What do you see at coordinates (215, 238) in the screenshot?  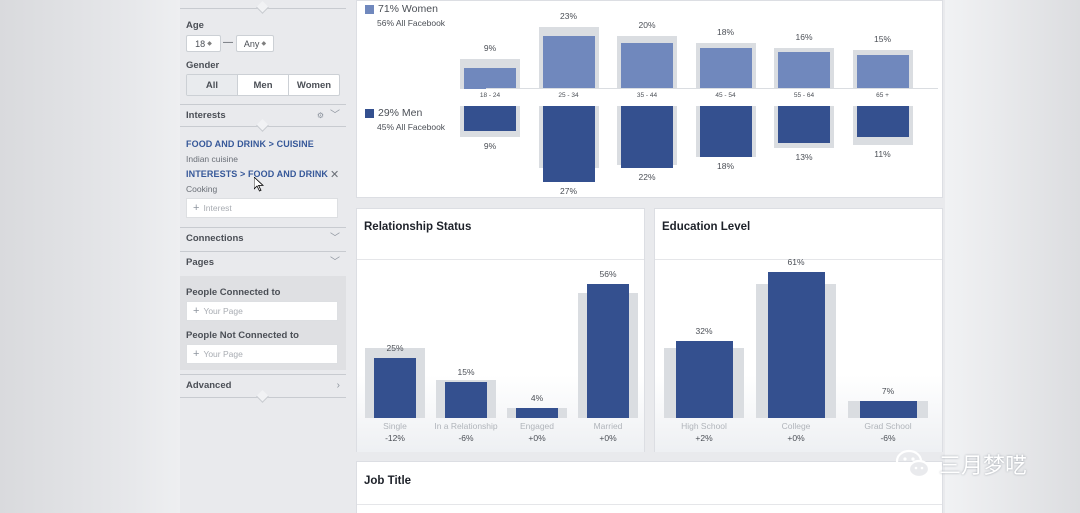 I see `connections-label: Connections` at bounding box center [215, 238].